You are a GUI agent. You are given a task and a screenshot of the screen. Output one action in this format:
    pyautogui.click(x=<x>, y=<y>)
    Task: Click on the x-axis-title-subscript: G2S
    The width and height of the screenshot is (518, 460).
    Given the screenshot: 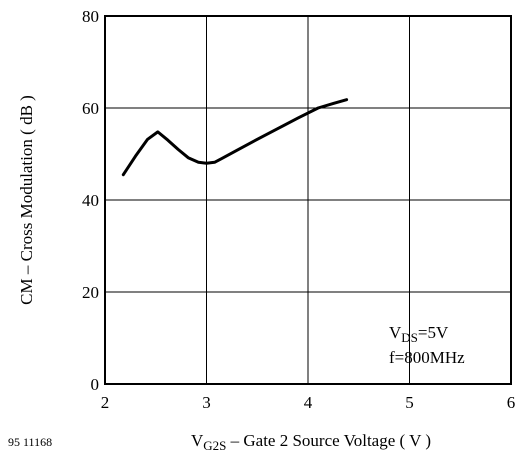 What is the action you would take?
    pyautogui.click(x=214, y=445)
    